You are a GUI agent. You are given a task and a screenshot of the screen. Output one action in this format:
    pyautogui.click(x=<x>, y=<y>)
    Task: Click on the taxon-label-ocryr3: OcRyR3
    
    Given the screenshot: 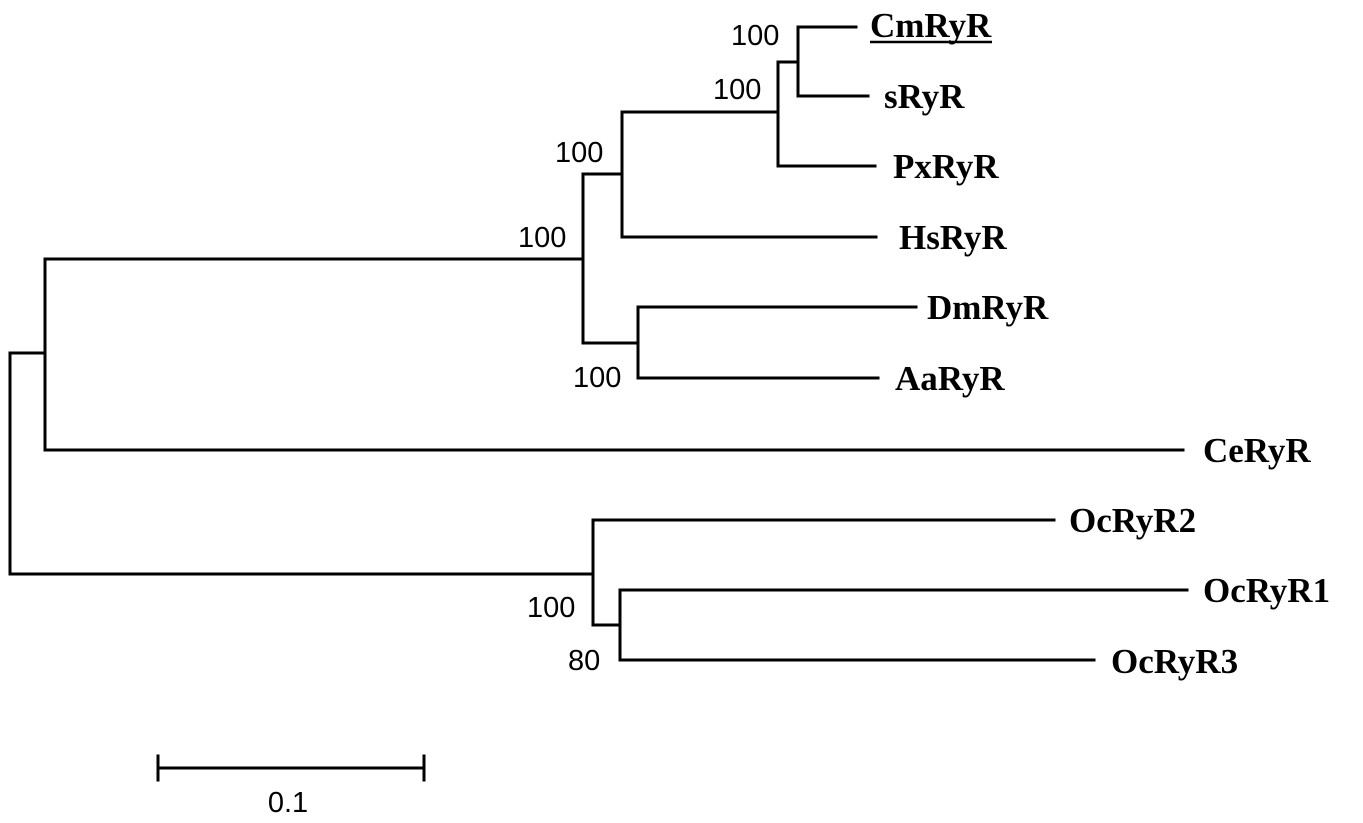 What is the action you would take?
    pyautogui.click(x=1174, y=661)
    